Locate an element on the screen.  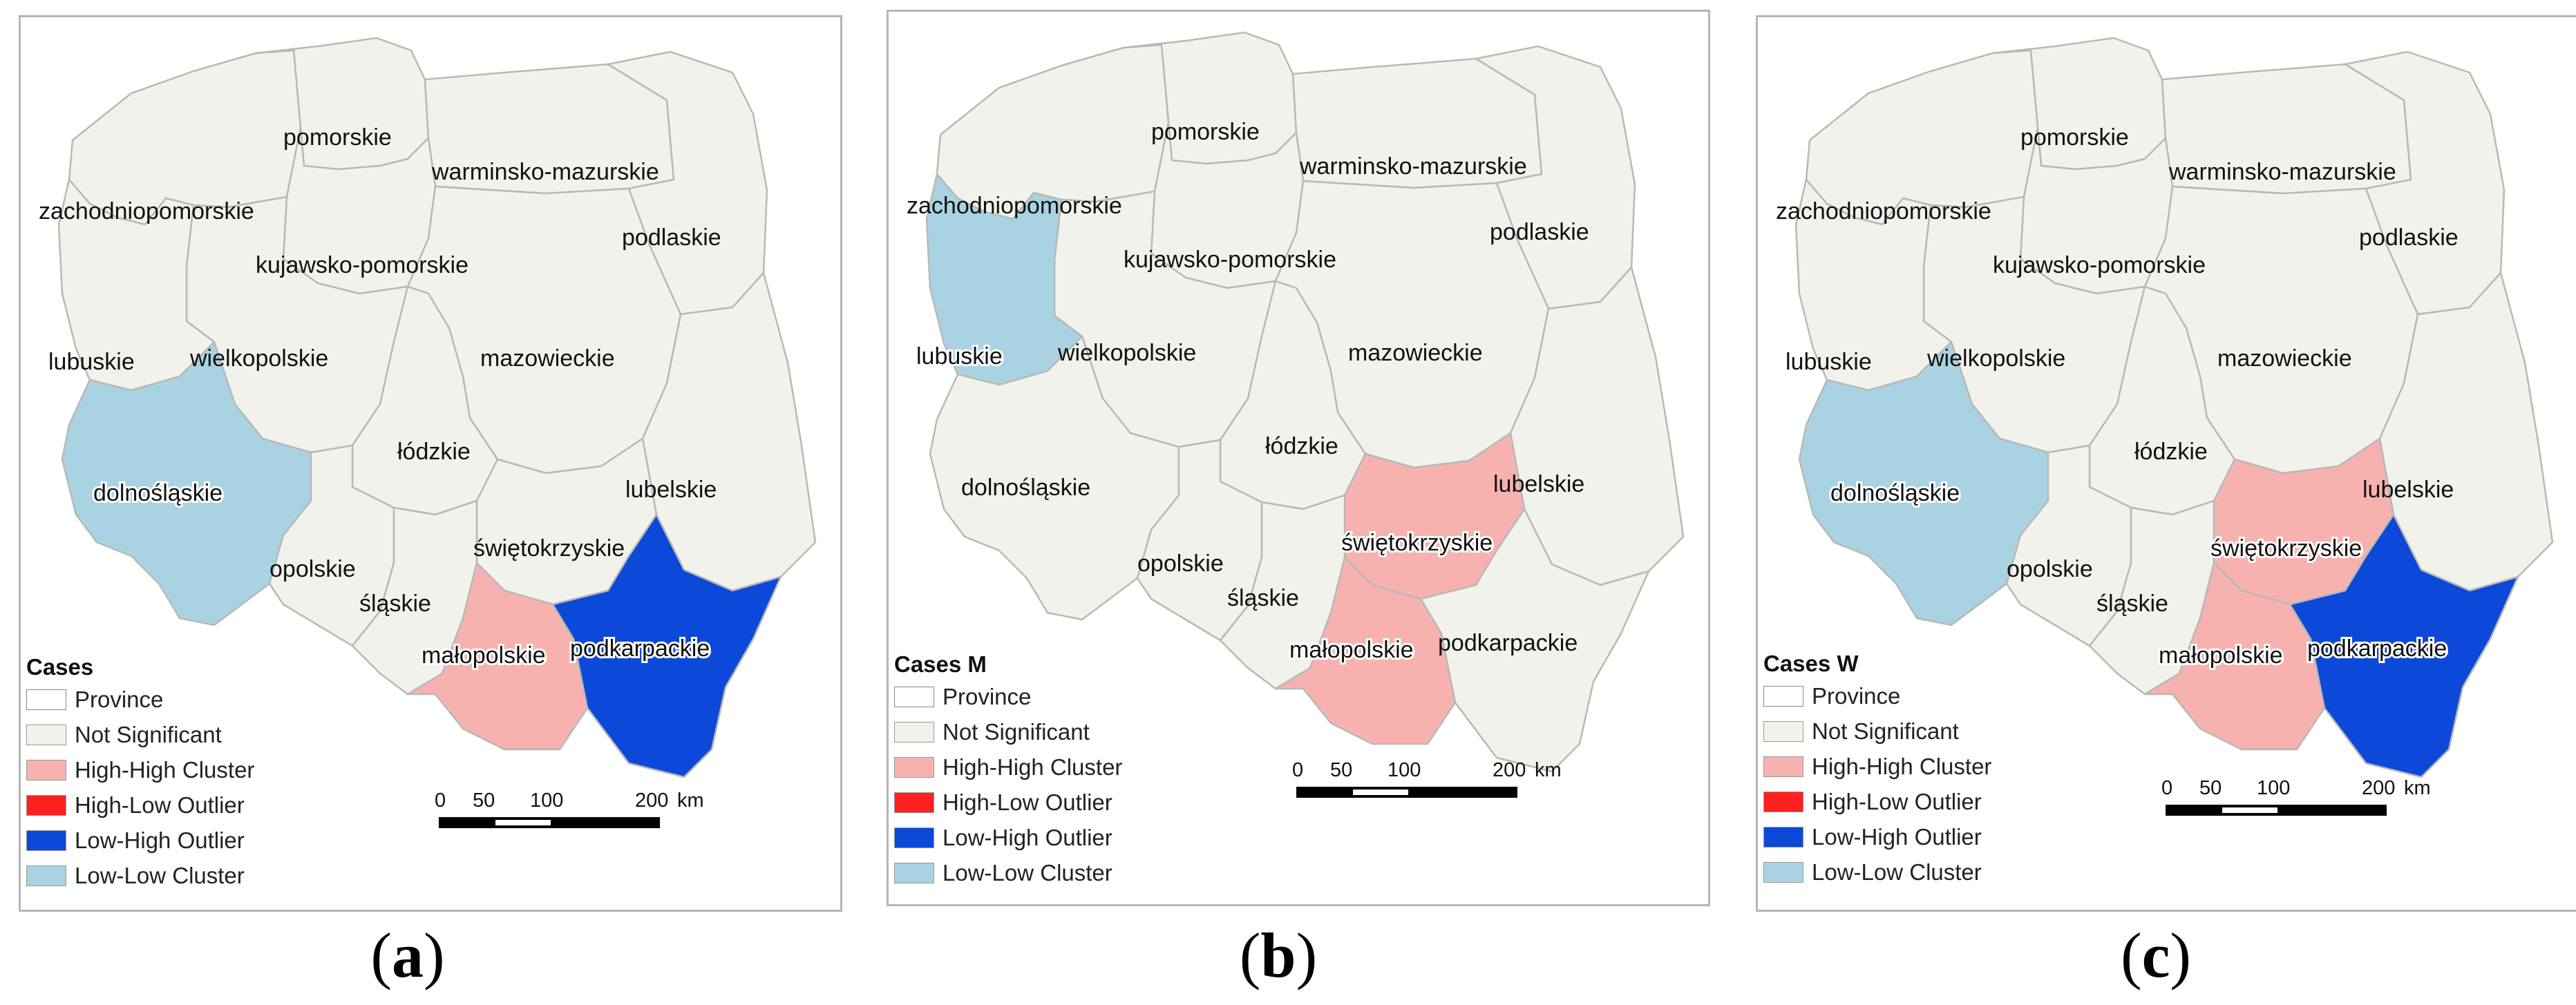
legend-title: Cases W is located at coordinates (1811, 663).